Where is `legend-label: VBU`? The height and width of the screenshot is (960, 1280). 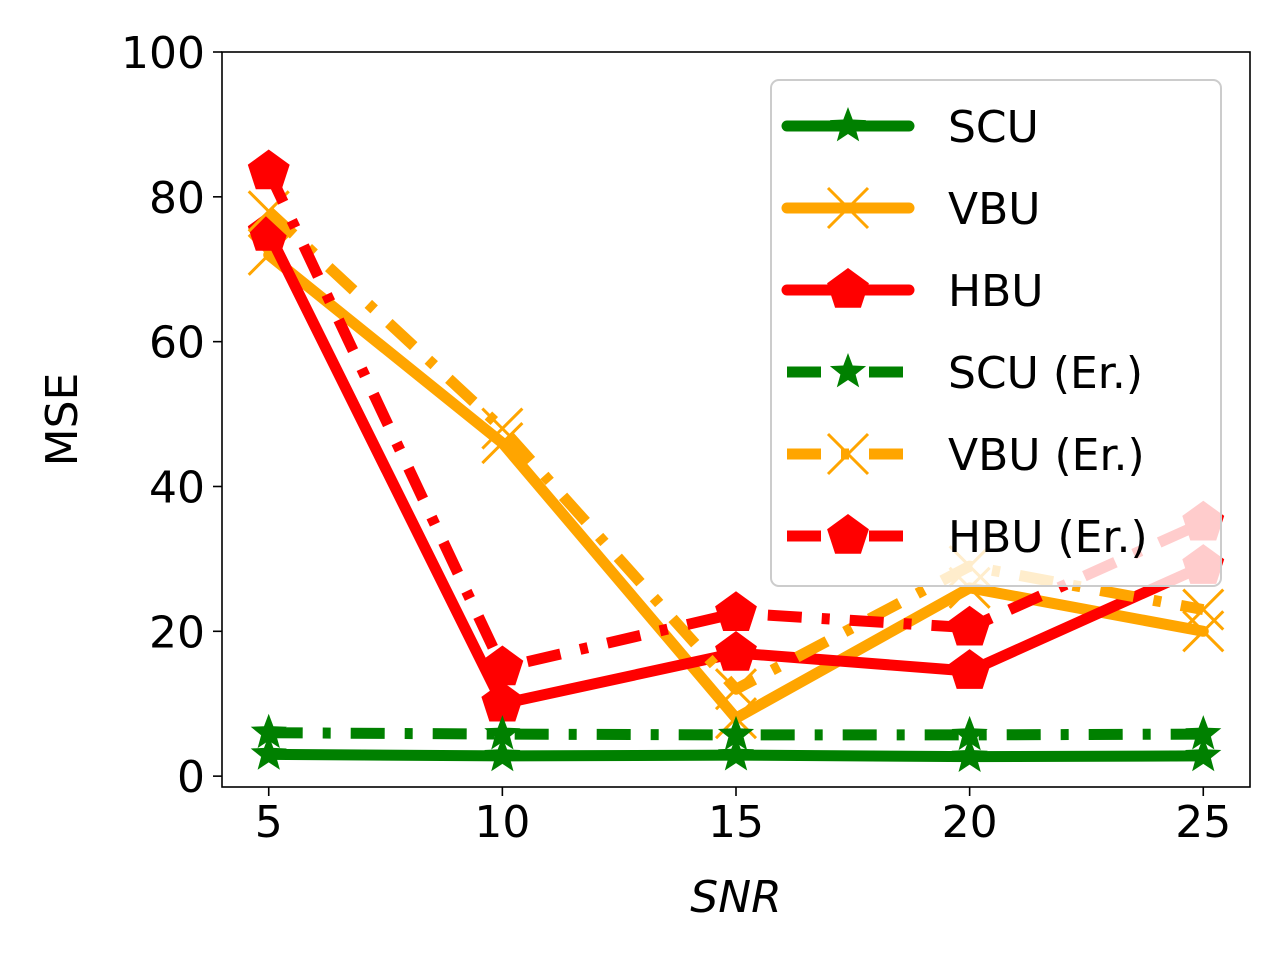
legend-label: VBU is located at coordinates (994, 209).